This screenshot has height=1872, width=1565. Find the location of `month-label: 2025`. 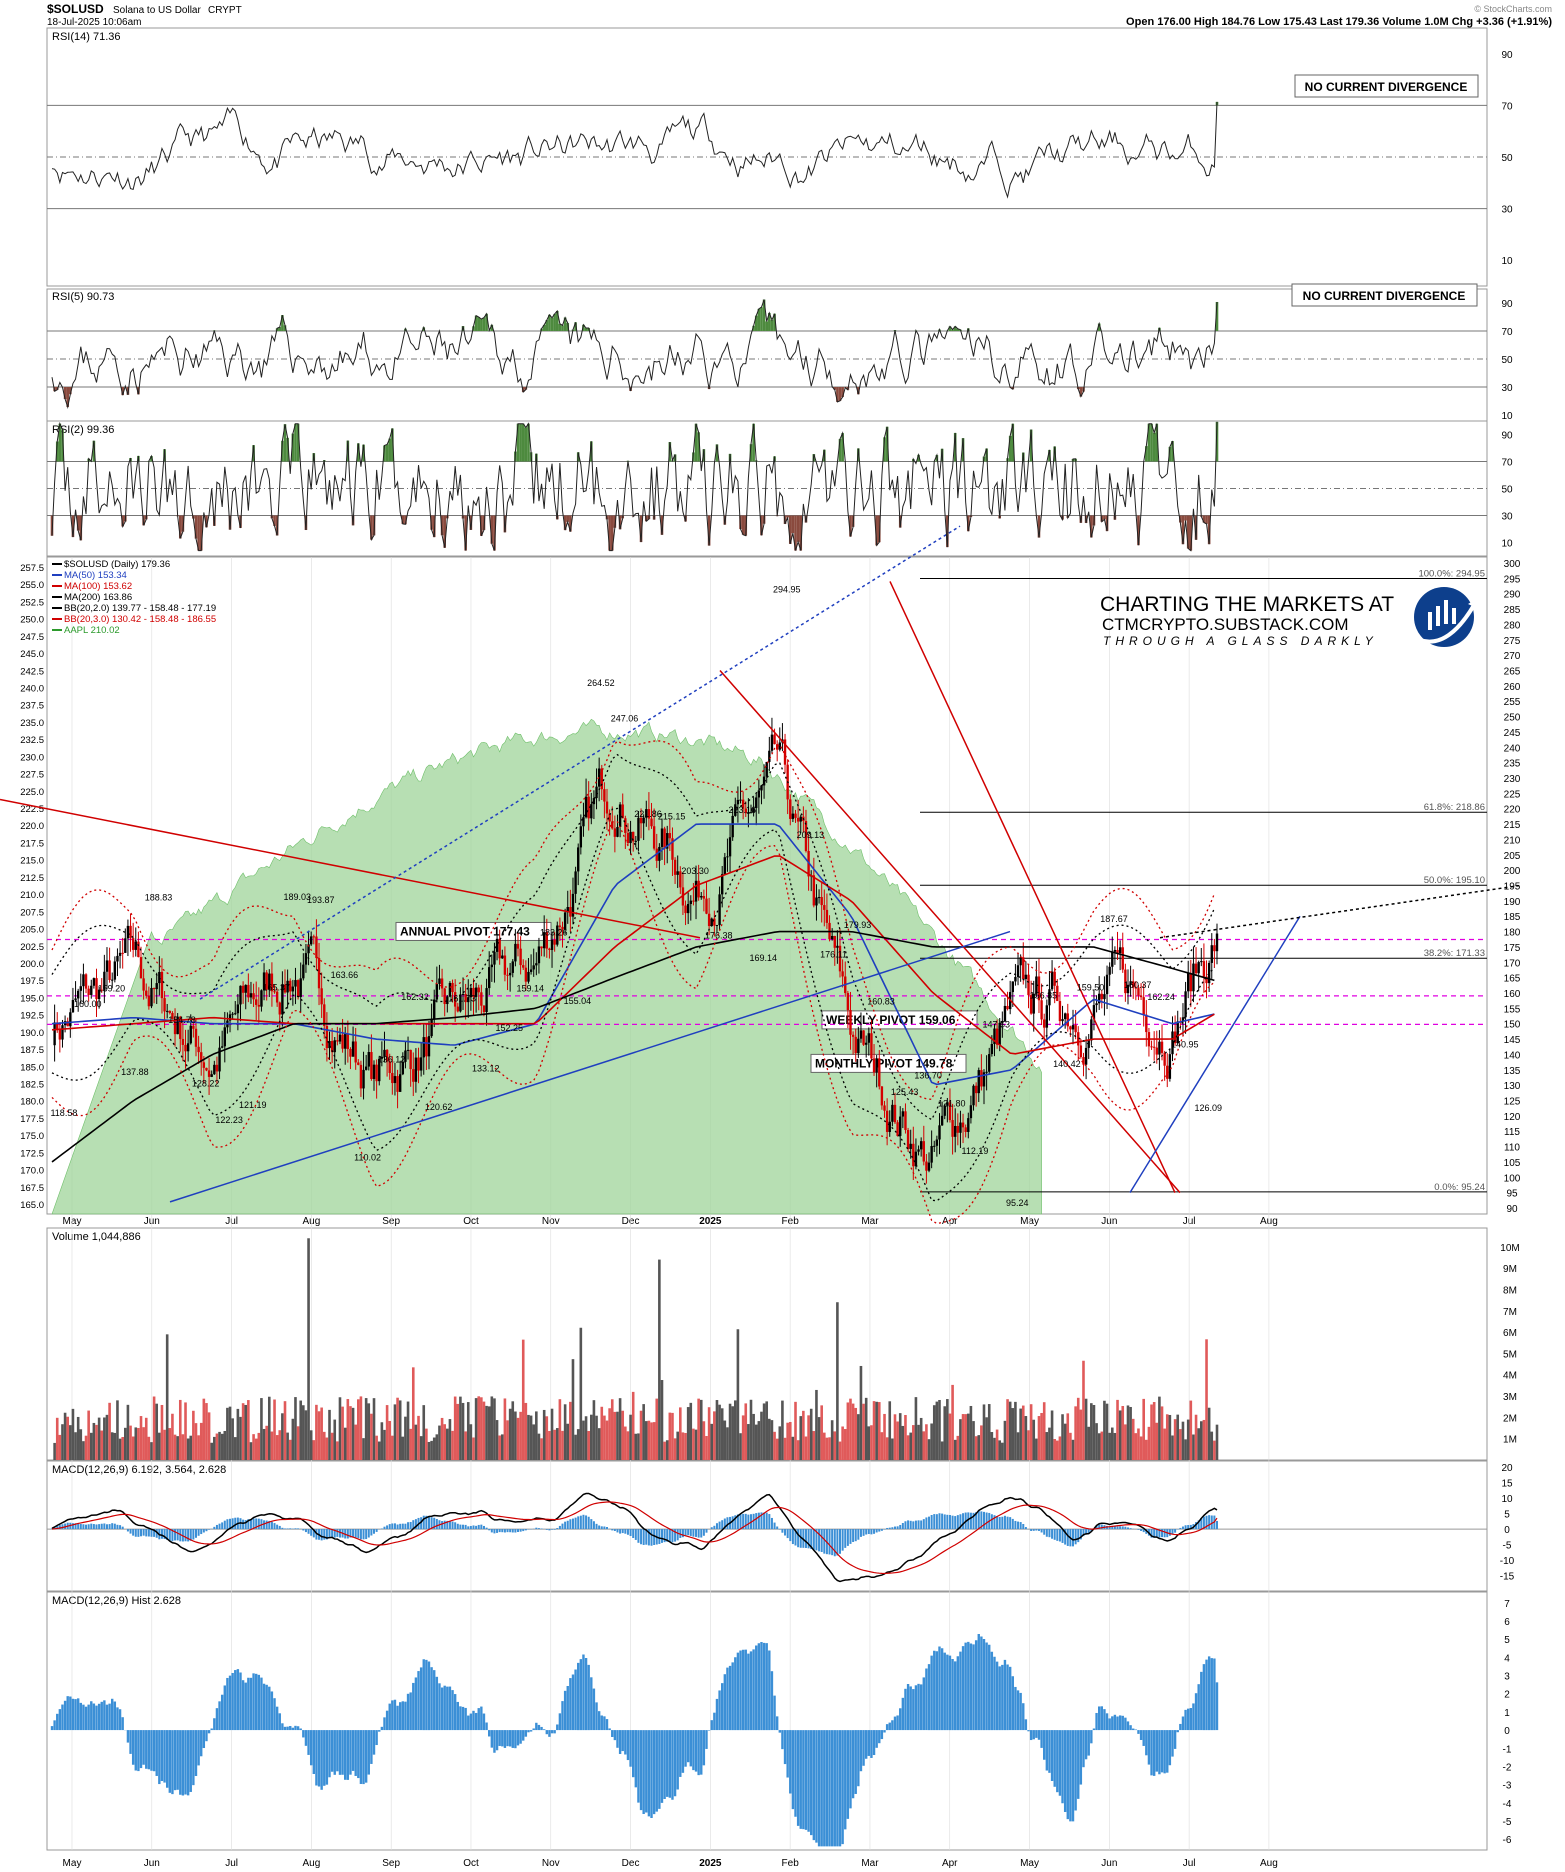

month-label: 2025 is located at coordinates (710, 1863).